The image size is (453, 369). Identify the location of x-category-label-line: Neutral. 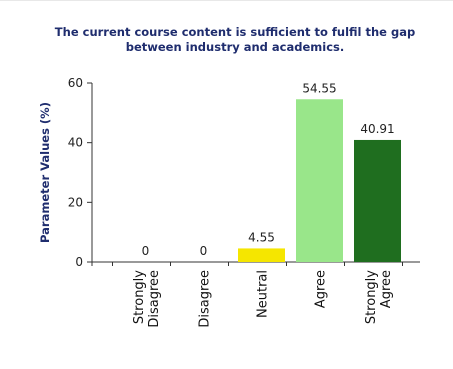
(263, 294).